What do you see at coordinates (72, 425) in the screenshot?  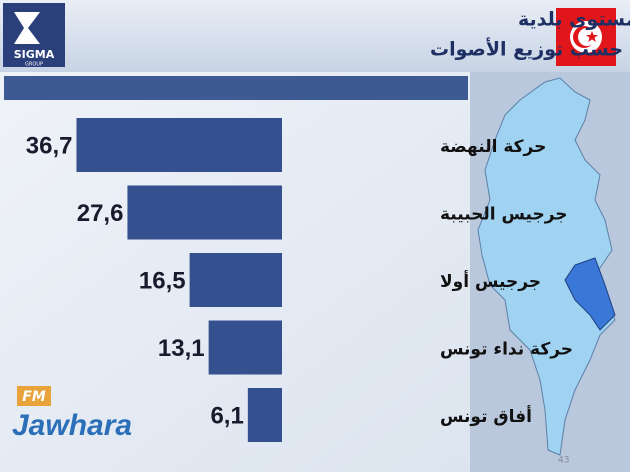 I see `watermark: Jawhara` at bounding box center [72, 425].